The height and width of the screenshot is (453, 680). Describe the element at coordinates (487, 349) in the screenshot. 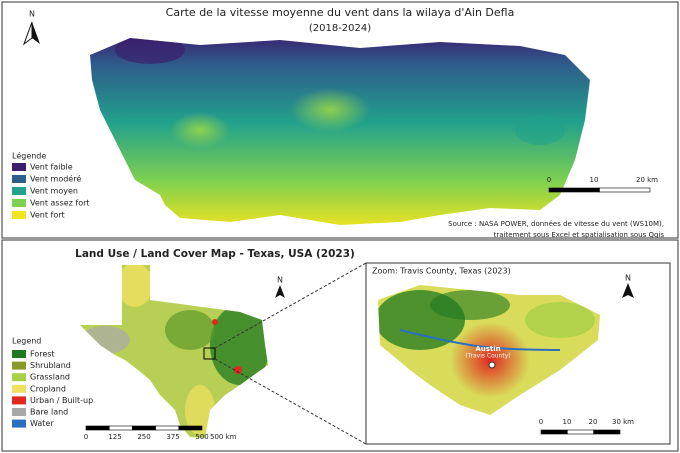

I see `city-label: Austin` at that location.